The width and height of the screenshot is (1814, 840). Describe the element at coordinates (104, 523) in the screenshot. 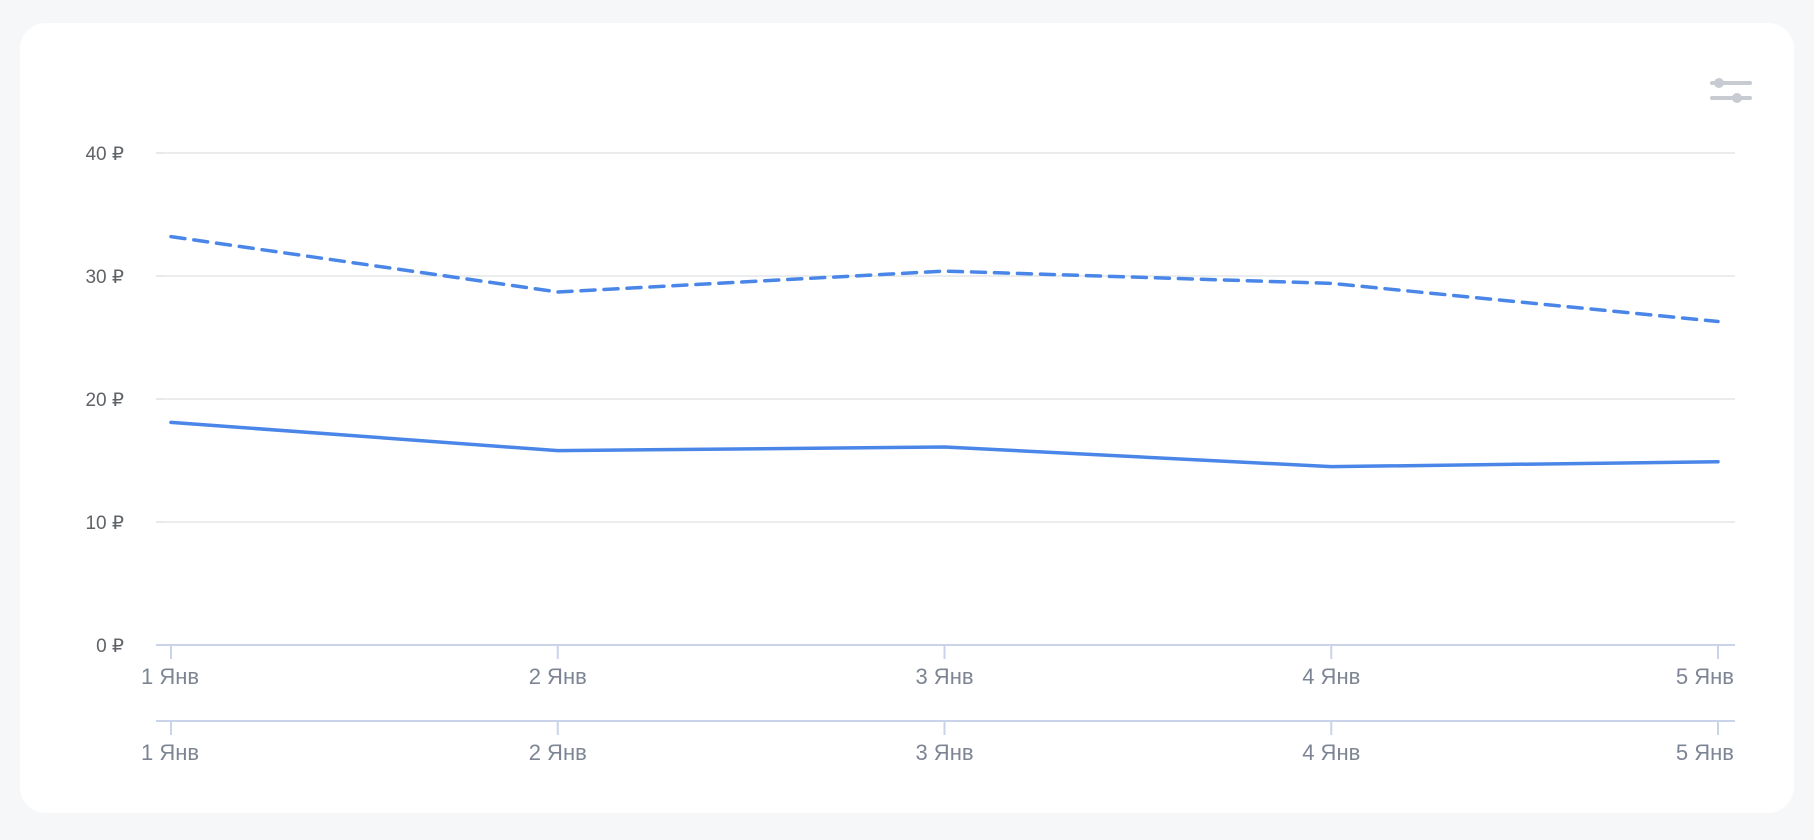

I see `y-tick-label: 10 ₽` at that location.